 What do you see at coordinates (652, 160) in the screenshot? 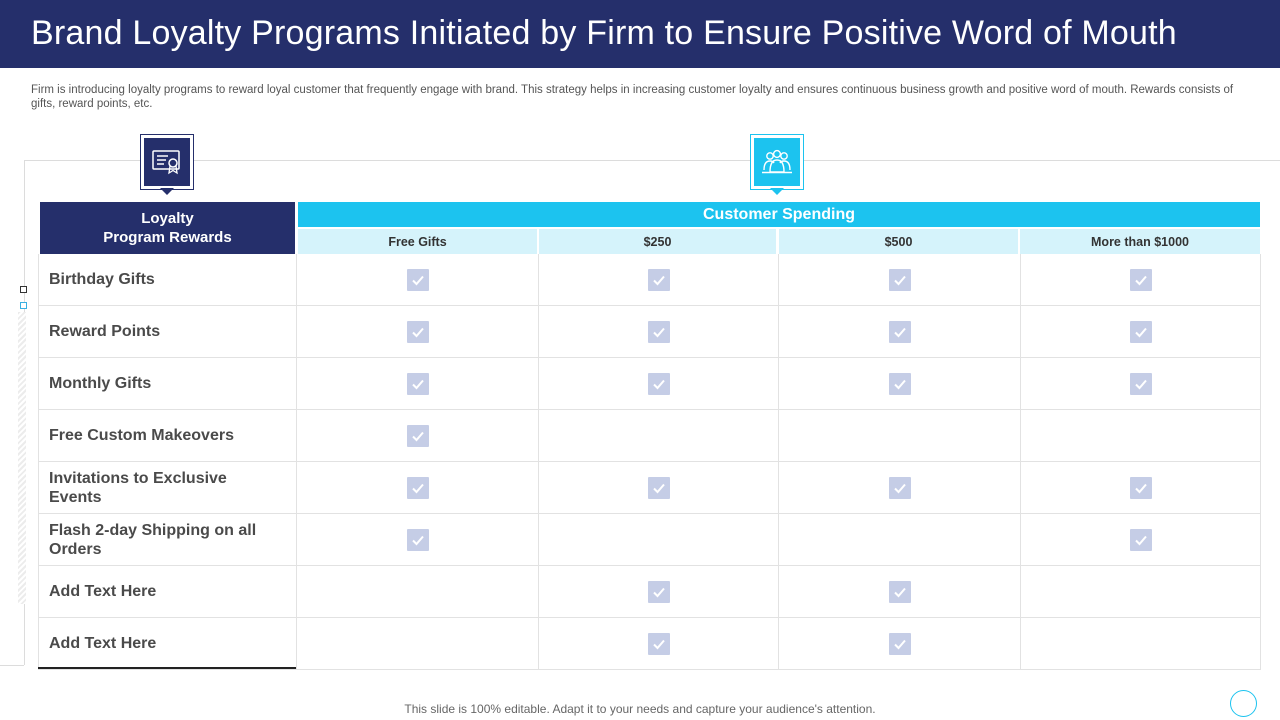
I see `frame-line-top` at bounding box center [652, 160].